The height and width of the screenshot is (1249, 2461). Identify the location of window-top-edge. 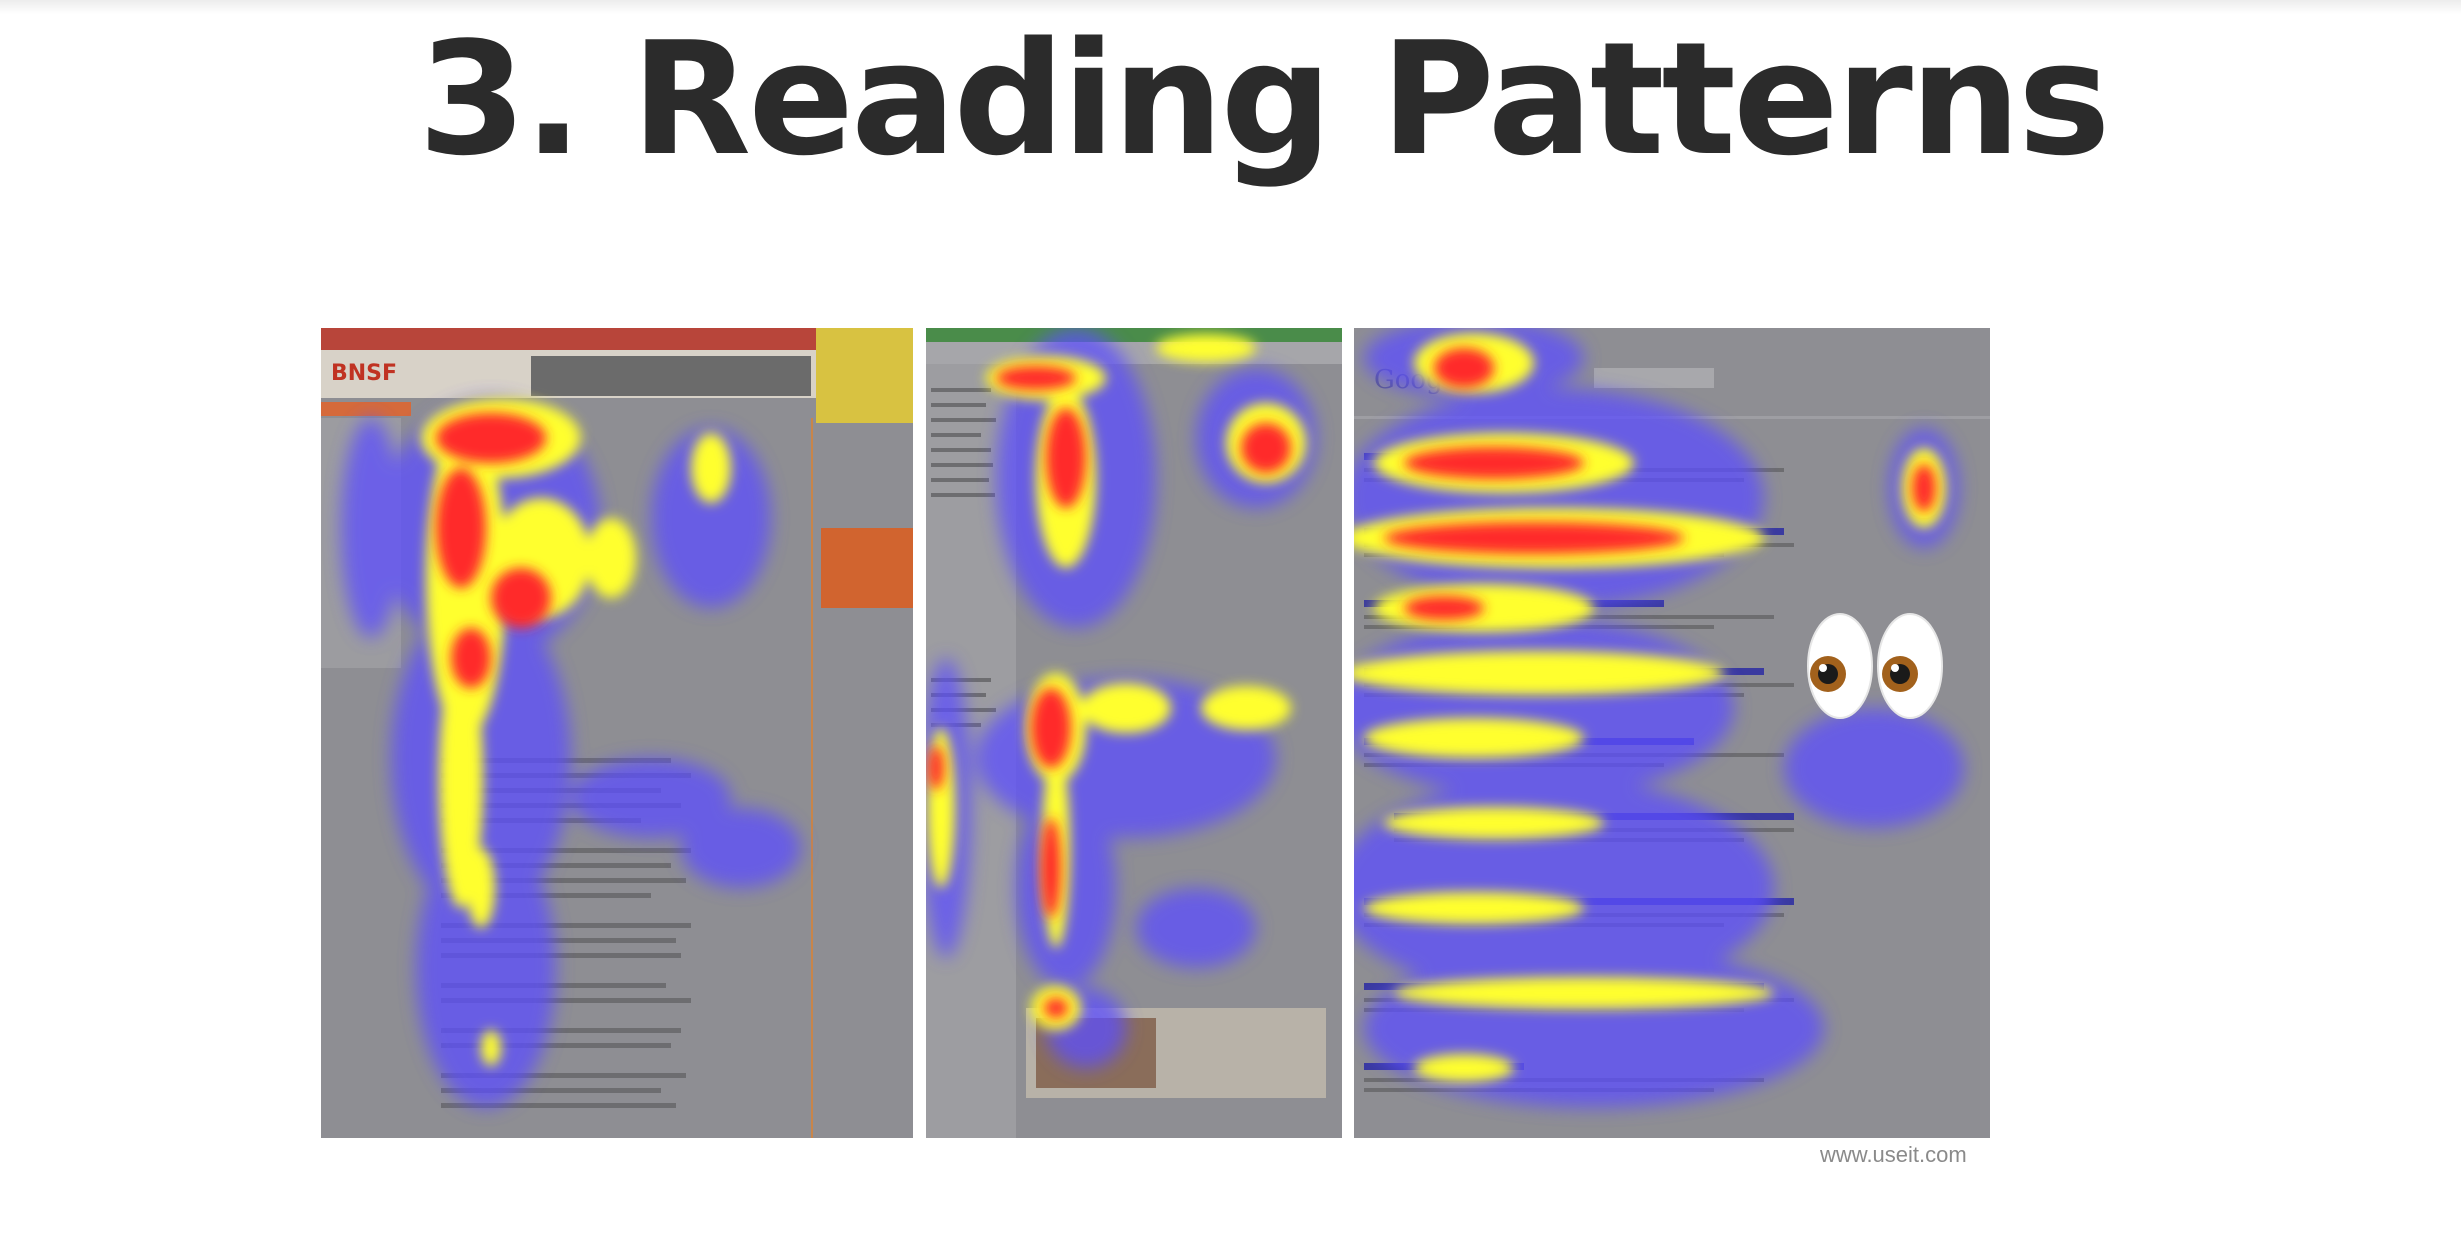
(1230, 7).